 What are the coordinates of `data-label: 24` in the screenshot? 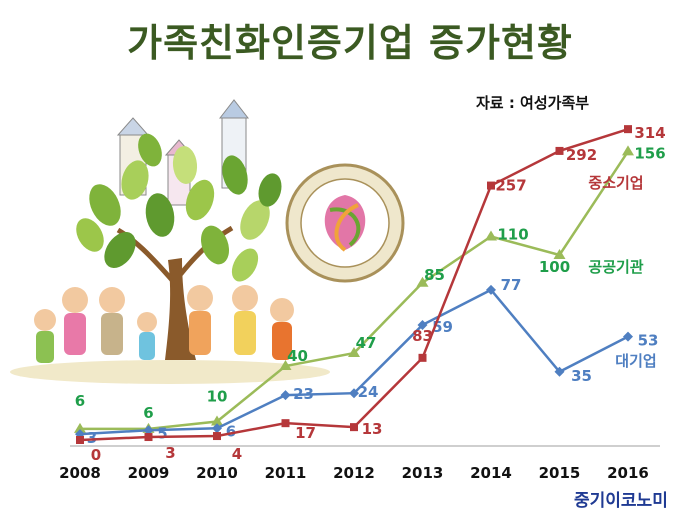 It's located at (368, 392).